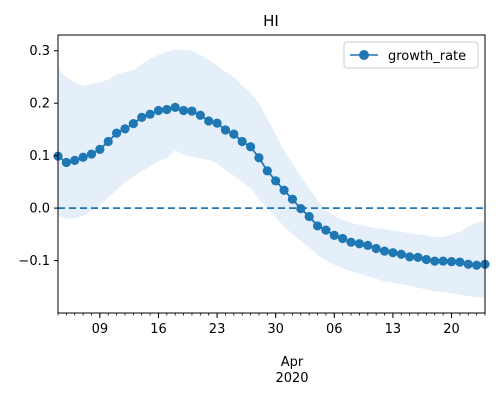 The width and height of the screenshot is (500, 400). What do you see at coordinates (334, 329) in the screenshot?
I see `x-tick-label: 06` at bounding box center [334, 329].